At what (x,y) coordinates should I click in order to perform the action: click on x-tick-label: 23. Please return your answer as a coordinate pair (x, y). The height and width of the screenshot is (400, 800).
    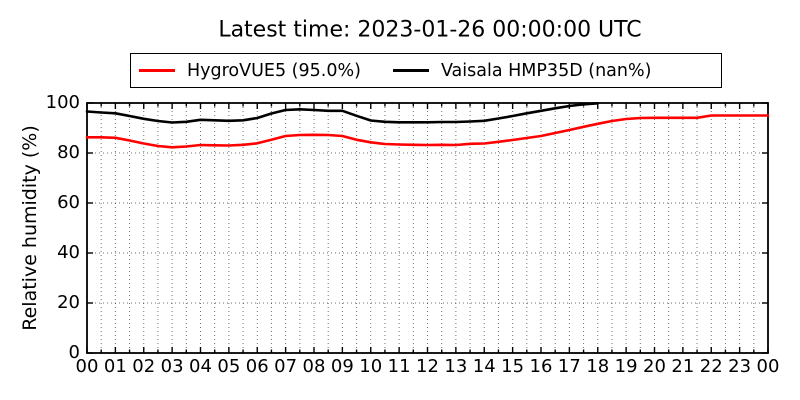
    Looking at the image, I should click on (740, 366).